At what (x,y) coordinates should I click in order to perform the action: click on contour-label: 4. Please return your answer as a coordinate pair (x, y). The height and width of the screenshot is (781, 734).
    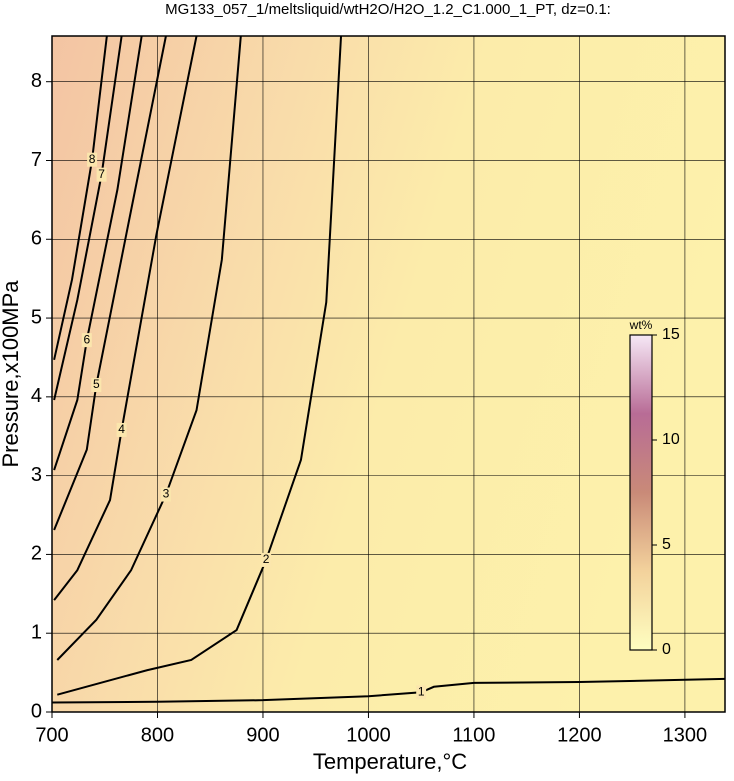
    Looking at the image, I should click on (121, 429).